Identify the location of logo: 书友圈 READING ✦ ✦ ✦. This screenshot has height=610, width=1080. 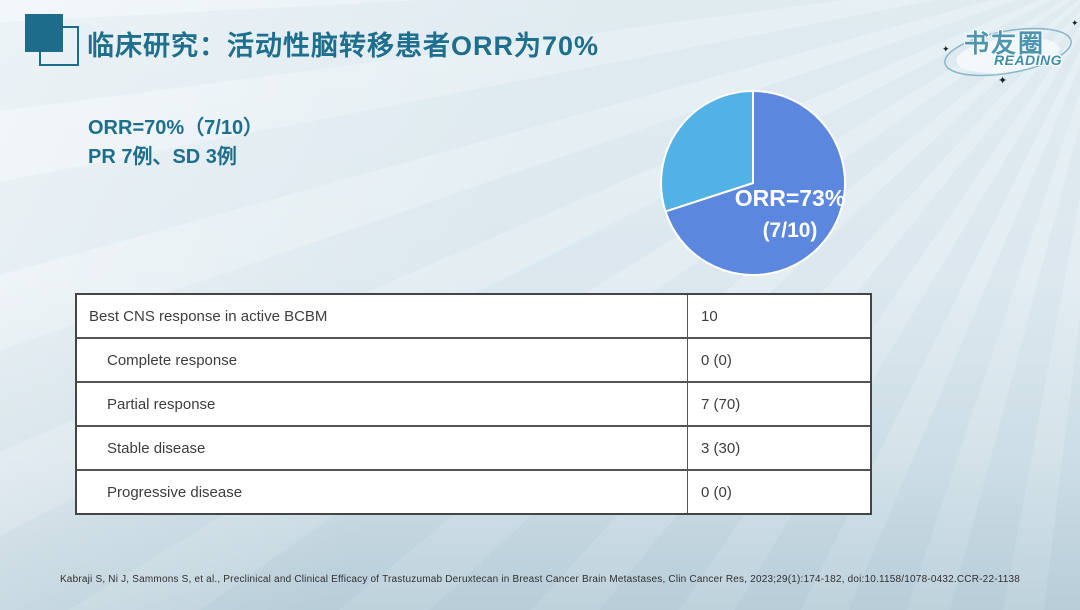
(1008, 50).